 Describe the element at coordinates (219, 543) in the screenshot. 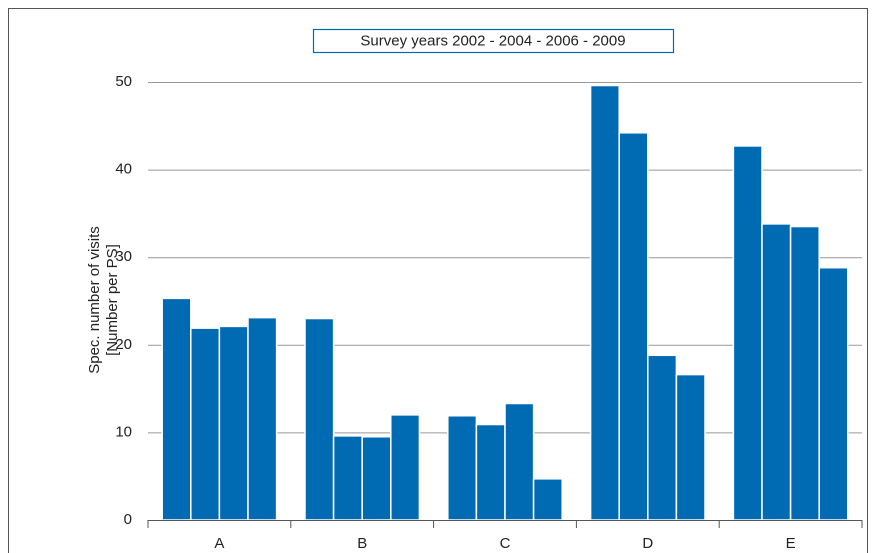

I see `x-tick-label: A` at that location.